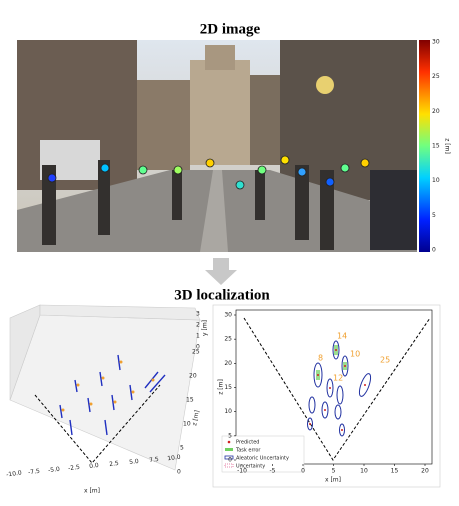  What do you see at coordinates (436, 146) in the screenshot?
I see `colorbar-tick: 15` at bounding box center [436, 146].